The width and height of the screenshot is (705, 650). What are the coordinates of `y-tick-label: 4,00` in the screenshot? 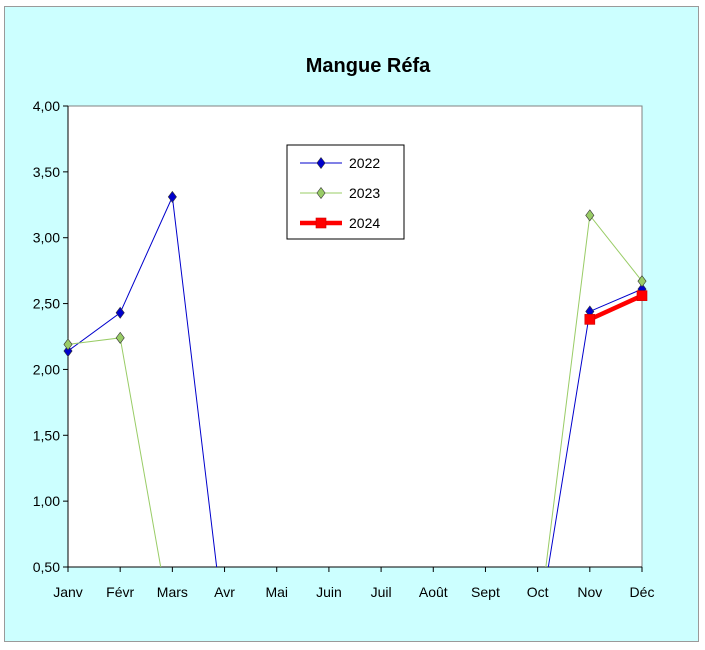 It's located at (46, 106).